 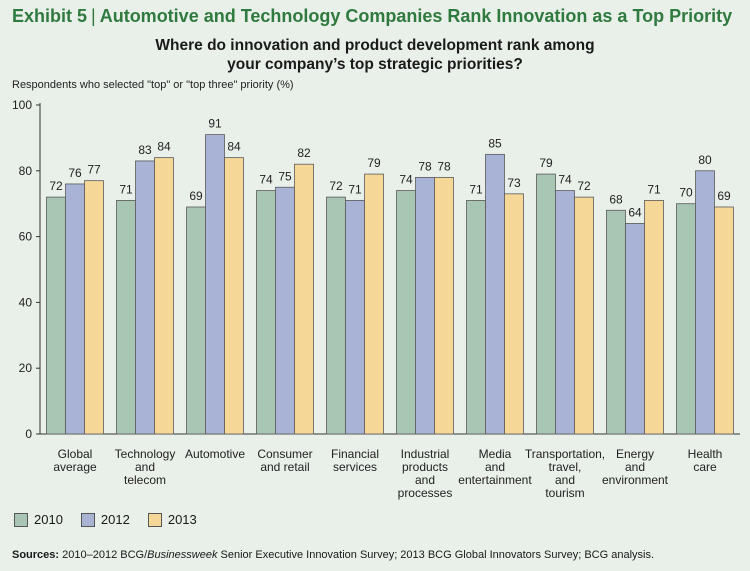 What do you see at coordinates (495, 454) in the screenshot?
I see `x-category-label-line: Media` at bounding box center [495, 454].